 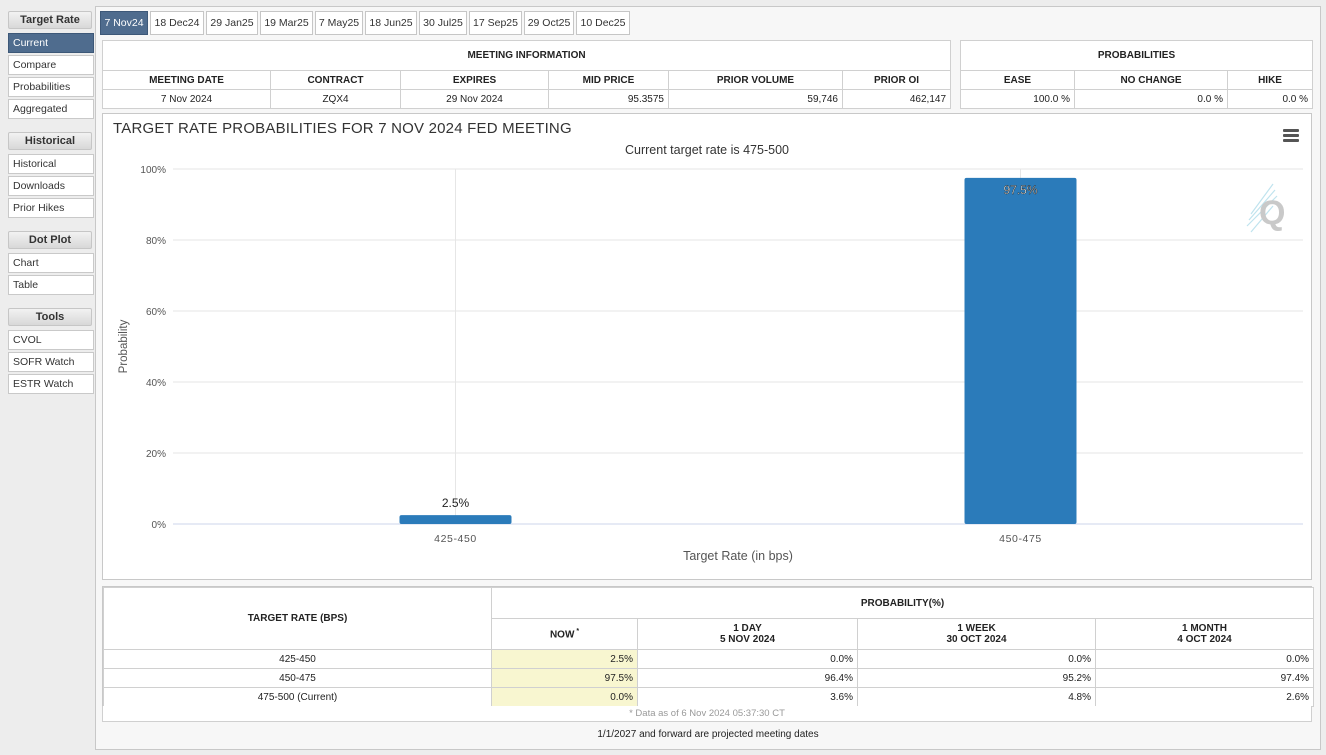 I want to click on svg-text: Q, so click(x=1272, y=213).